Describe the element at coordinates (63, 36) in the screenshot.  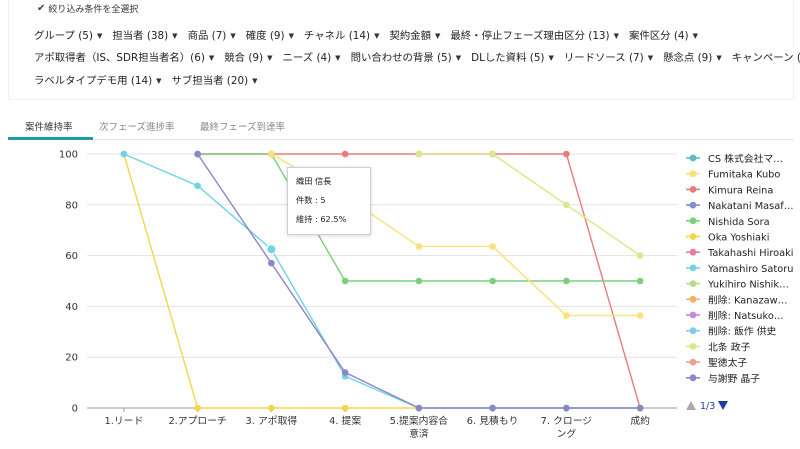
I see `filter-label: グループ (5)` at that location.